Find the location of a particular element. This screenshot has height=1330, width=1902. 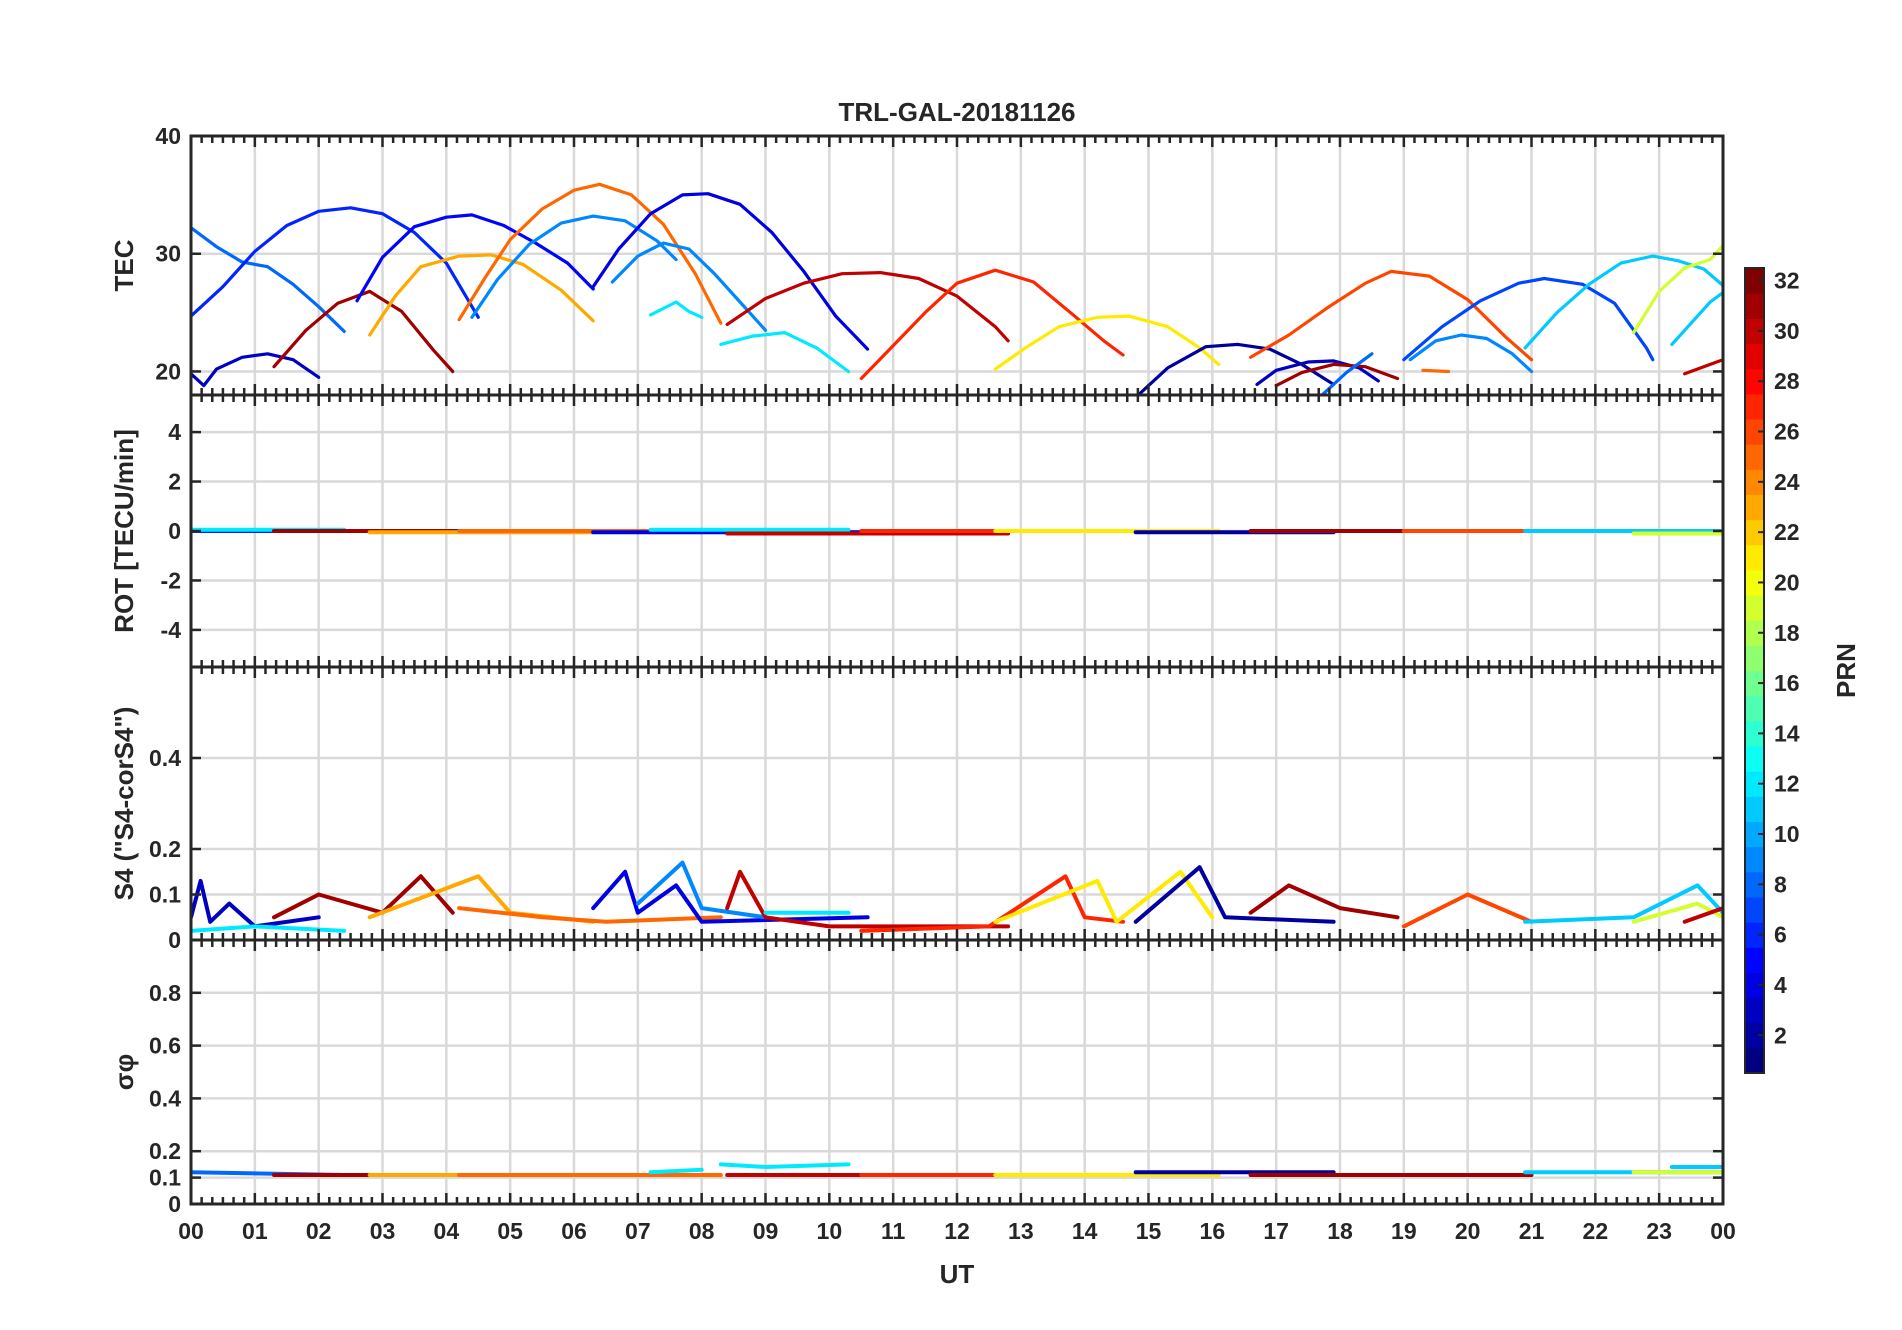

x-axis-label: UT is located at coordinates (957, 1274).